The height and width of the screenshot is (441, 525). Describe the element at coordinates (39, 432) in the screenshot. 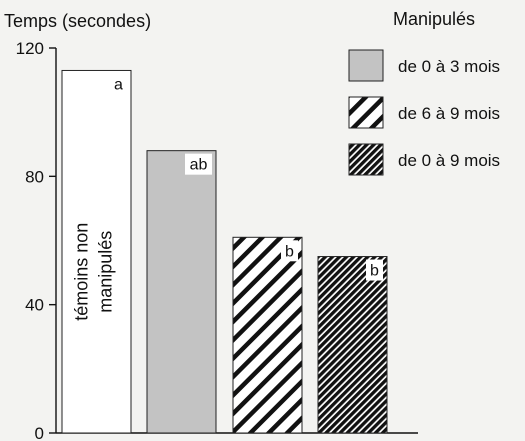

I see `y-tick-label: 0` at that location.